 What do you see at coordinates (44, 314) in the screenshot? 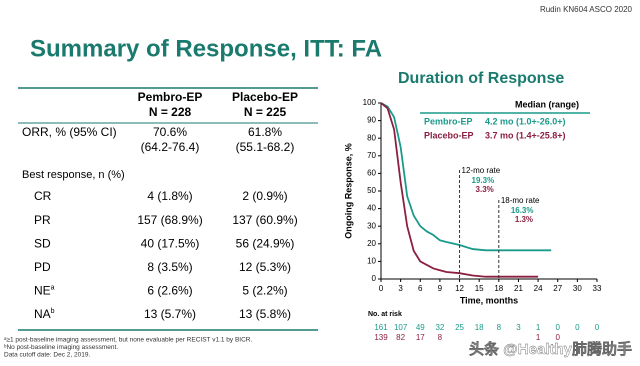
I see `row-label: NAb` at bounding box center [44, 314].